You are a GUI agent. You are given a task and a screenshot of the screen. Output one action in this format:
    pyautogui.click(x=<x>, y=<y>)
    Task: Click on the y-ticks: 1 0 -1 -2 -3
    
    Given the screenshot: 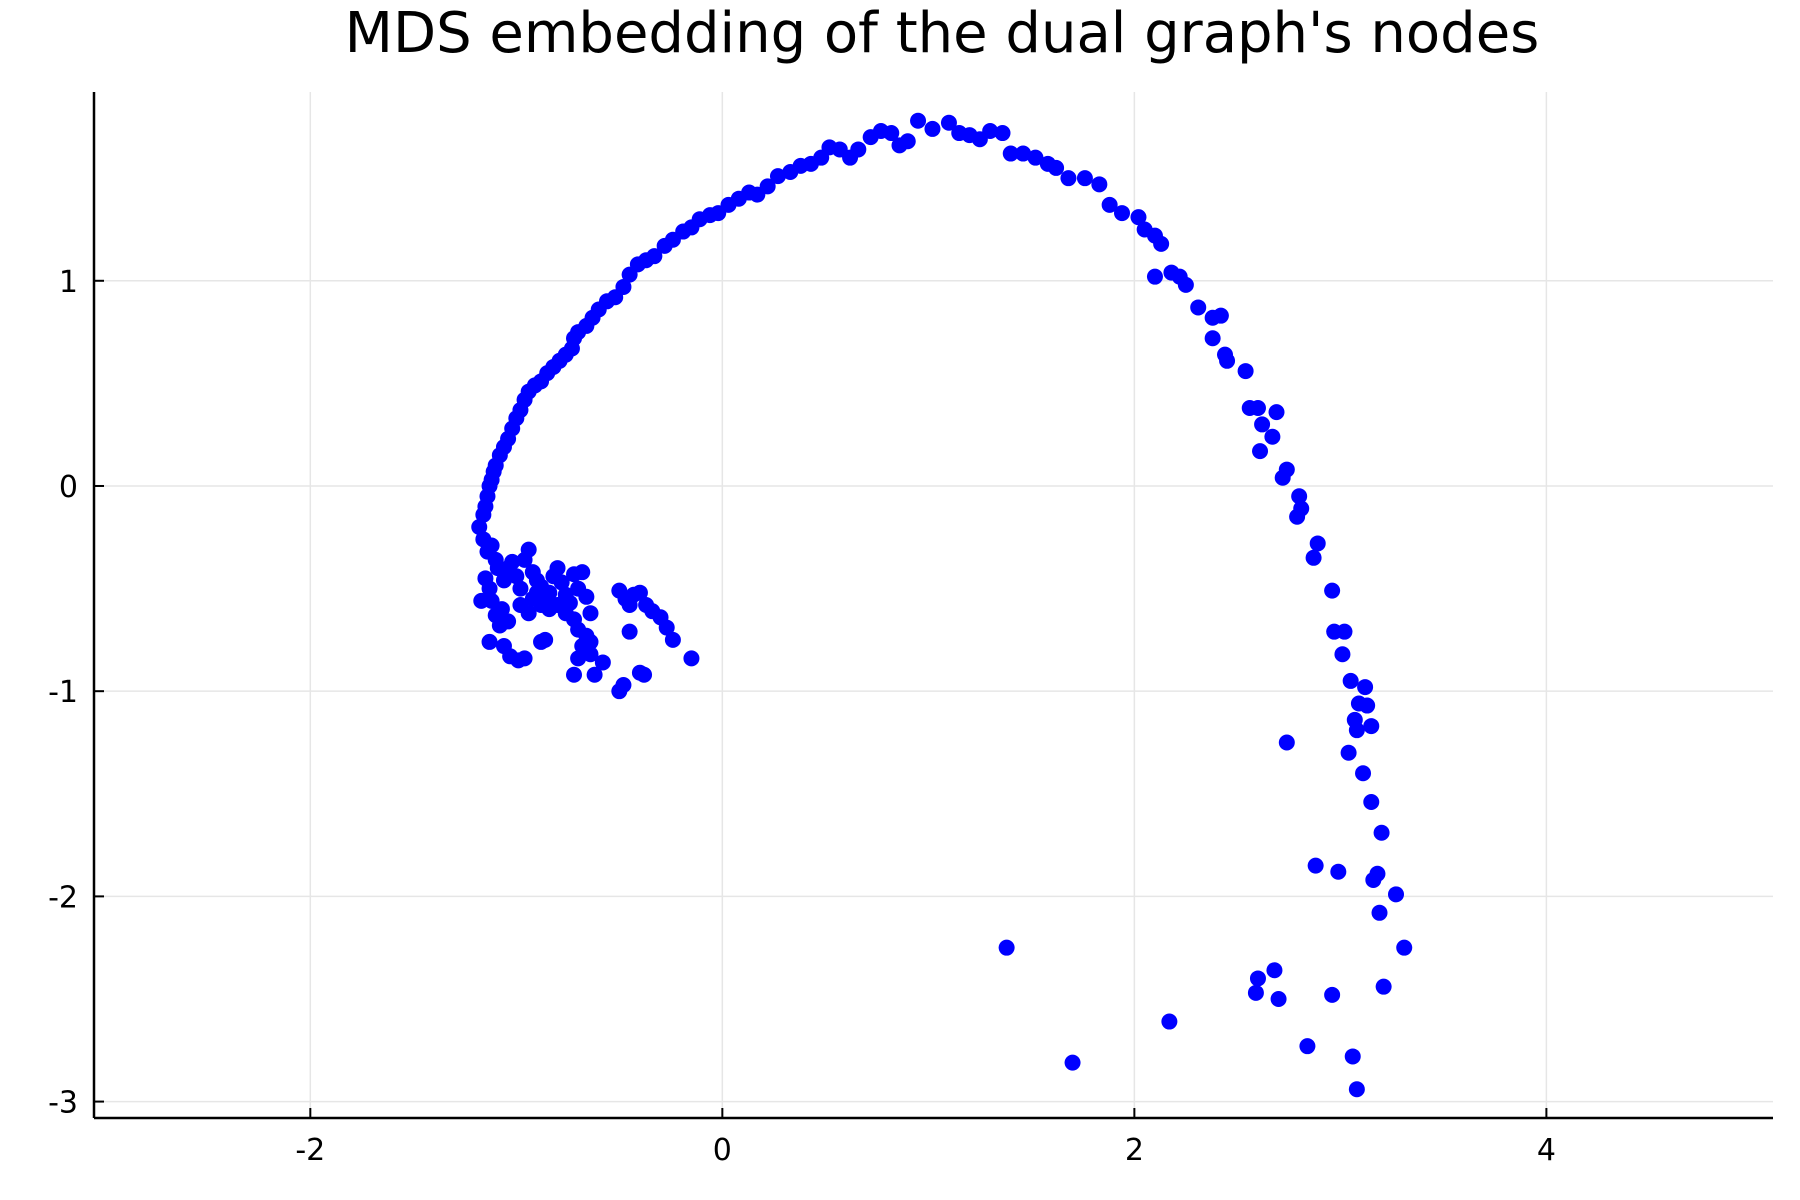 What is the action you would take?
    pyautogui.click(x=76, y=693)
    